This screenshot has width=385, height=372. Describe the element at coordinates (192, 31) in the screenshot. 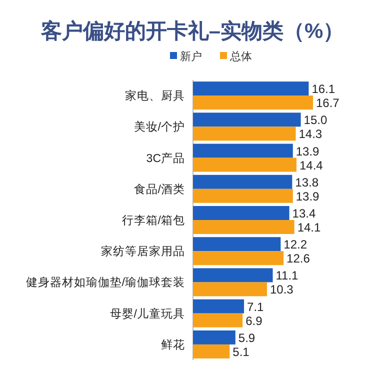

I see `chart-title: 客户偏好的开卡礼–实物类（%）` at that location.